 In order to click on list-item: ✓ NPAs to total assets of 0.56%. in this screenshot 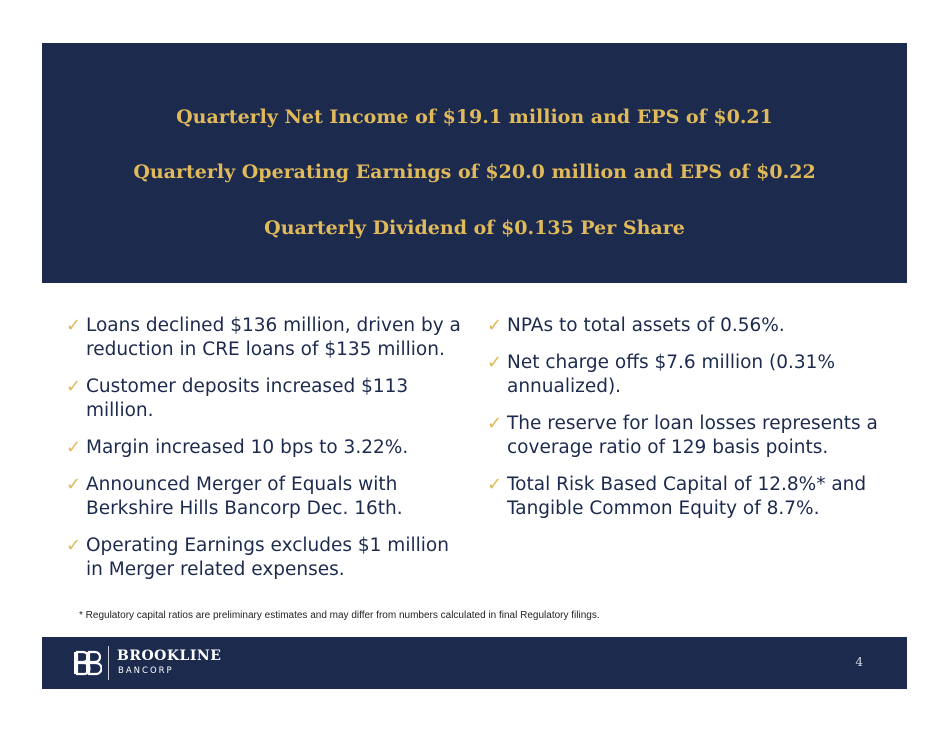, I will do `click(687, 326)`.